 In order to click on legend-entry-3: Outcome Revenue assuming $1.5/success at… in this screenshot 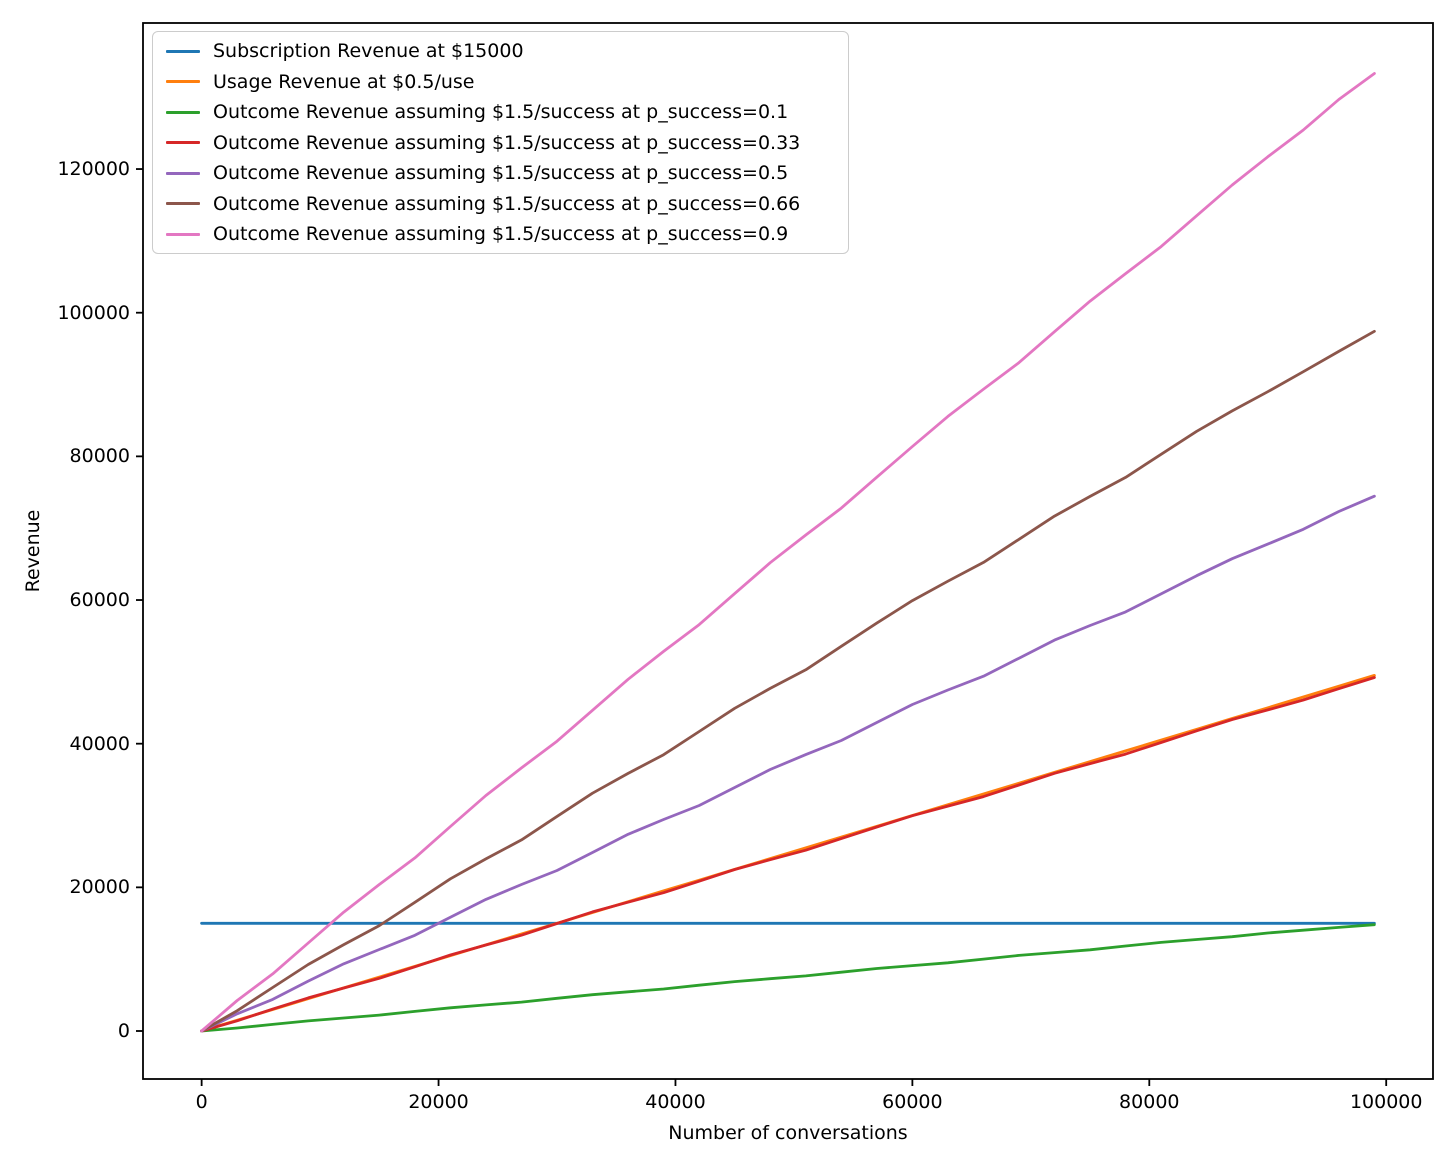, I will do `click(501, 143)`.